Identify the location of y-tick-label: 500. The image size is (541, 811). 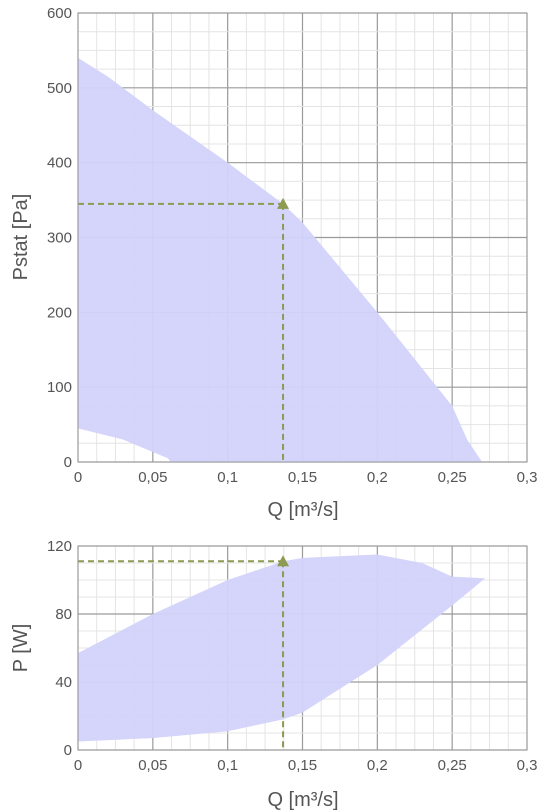
(59, 88).